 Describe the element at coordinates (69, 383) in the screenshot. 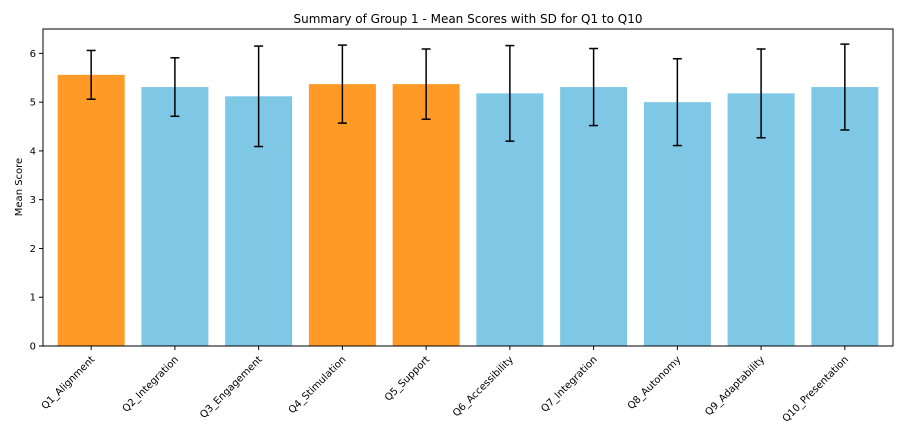

I see `x-tick-label: Q1_Alignment` at that location.